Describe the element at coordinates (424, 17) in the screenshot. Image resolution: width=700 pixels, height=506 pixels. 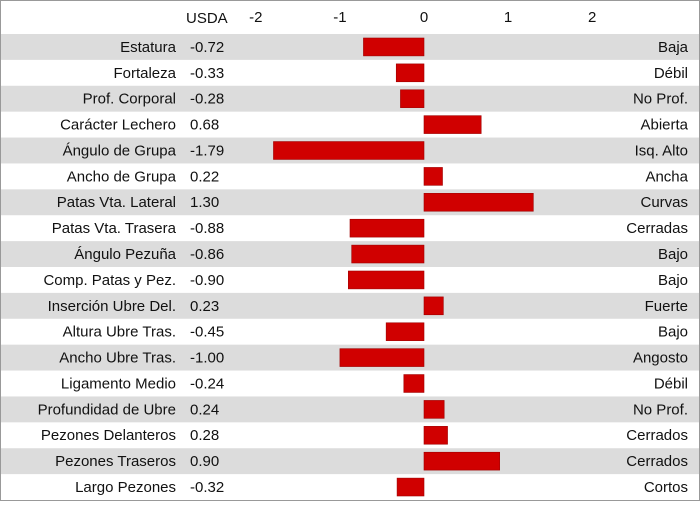
I see `x-tick-label: 0` at that location.